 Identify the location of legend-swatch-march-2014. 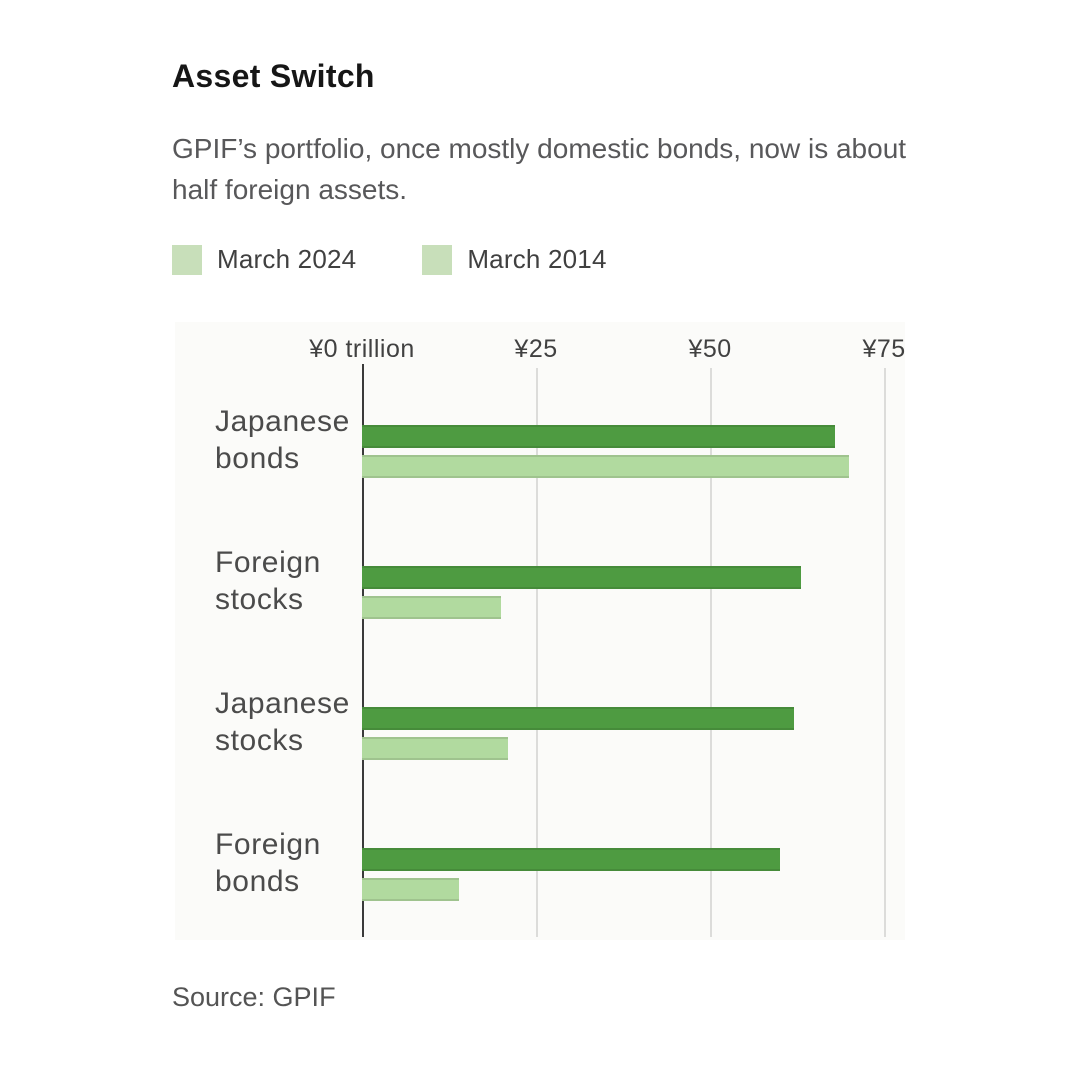
(437, 259).